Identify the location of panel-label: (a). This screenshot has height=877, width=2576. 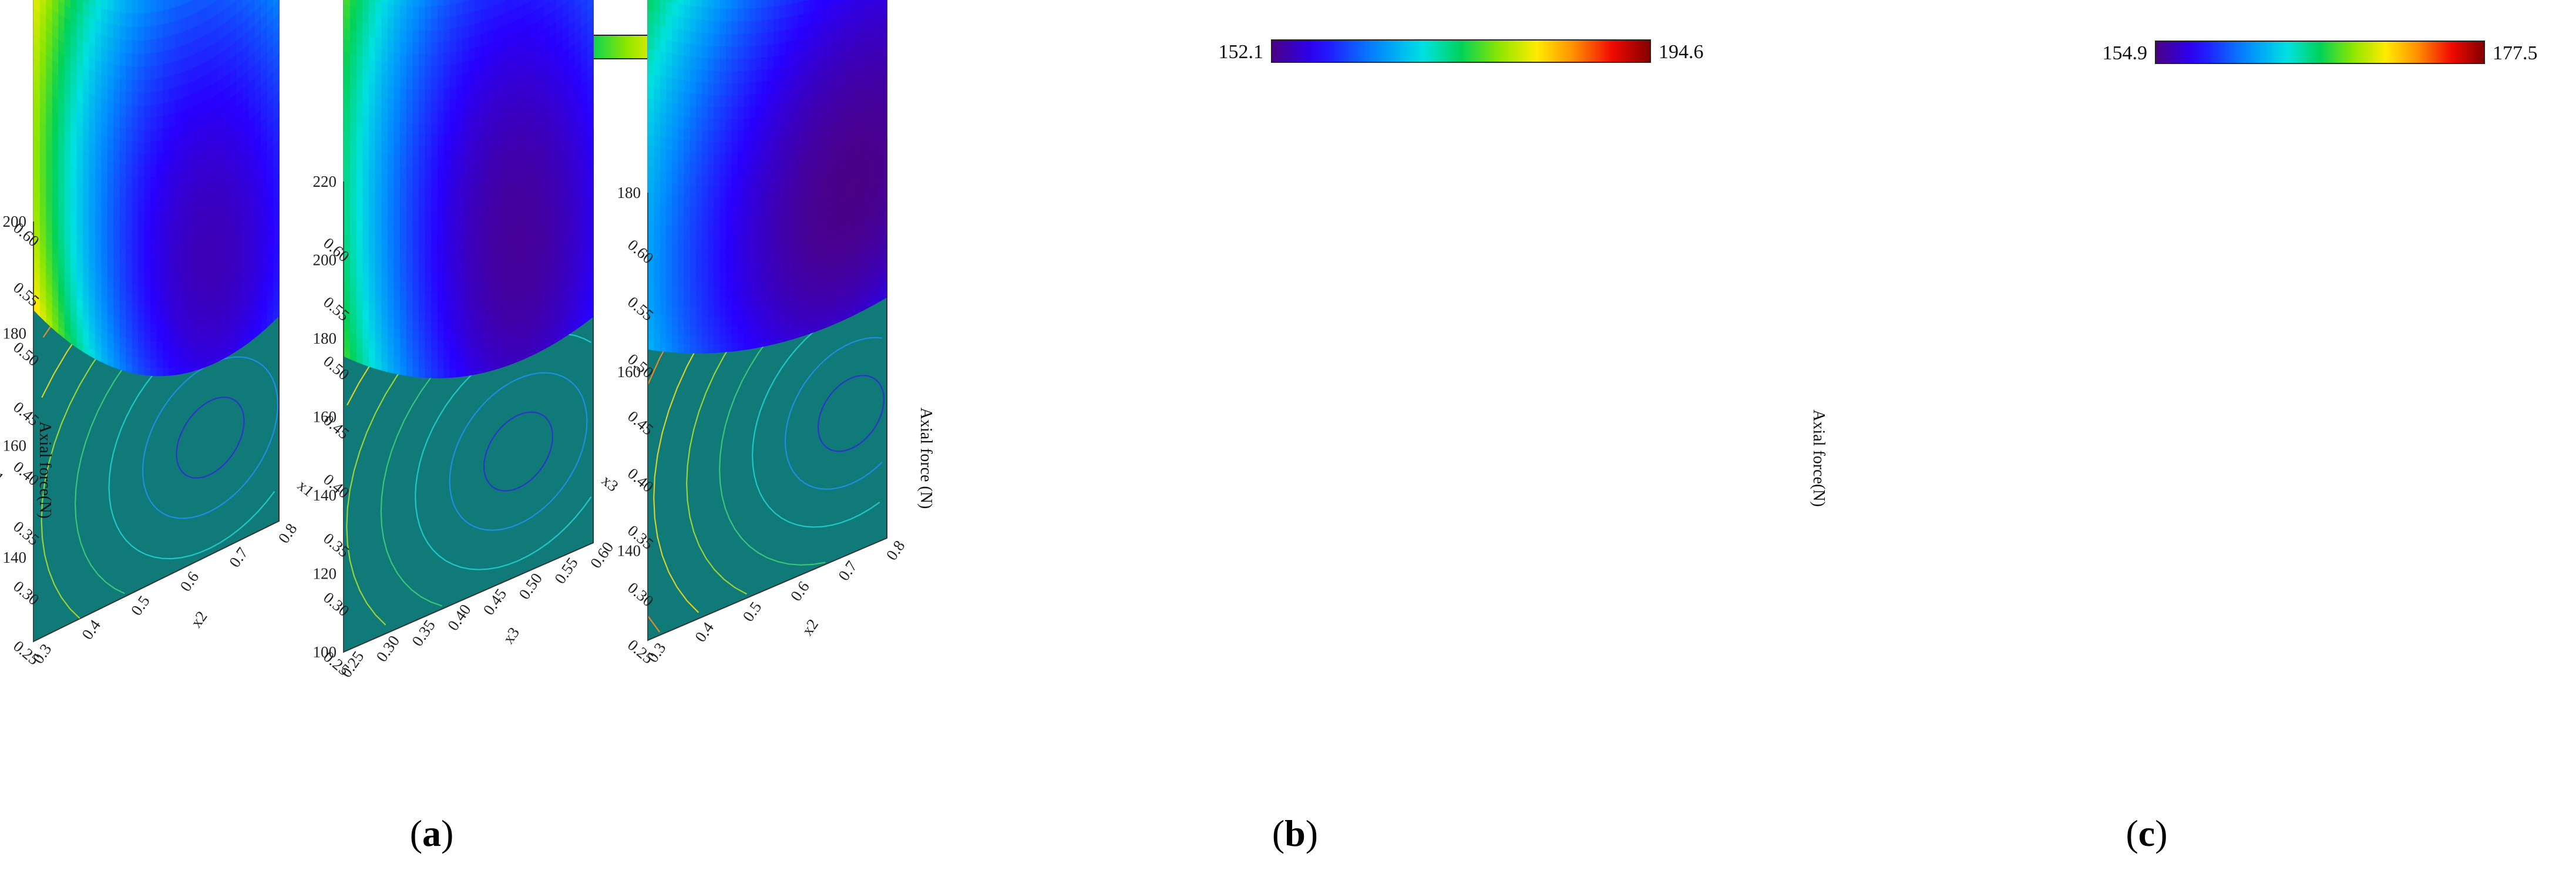
(432, 833).